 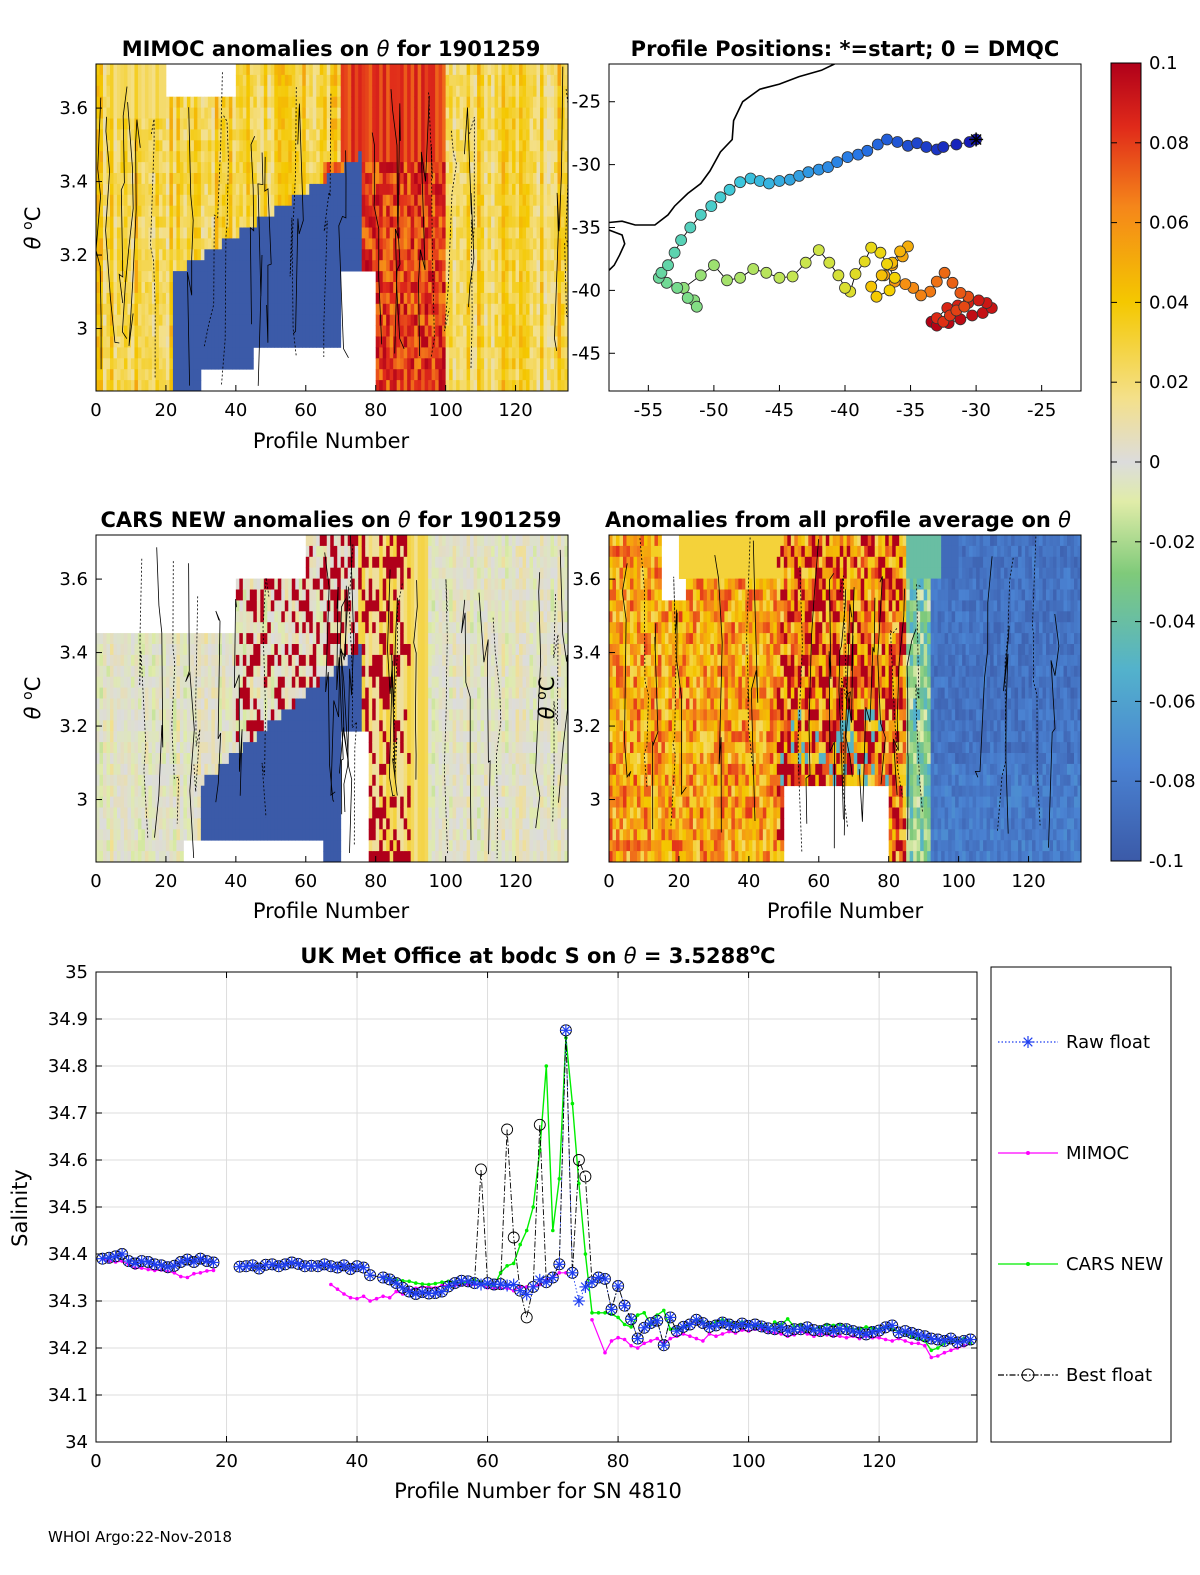 I want to click on x-tick-label: 80, so click(x=375, y=410).